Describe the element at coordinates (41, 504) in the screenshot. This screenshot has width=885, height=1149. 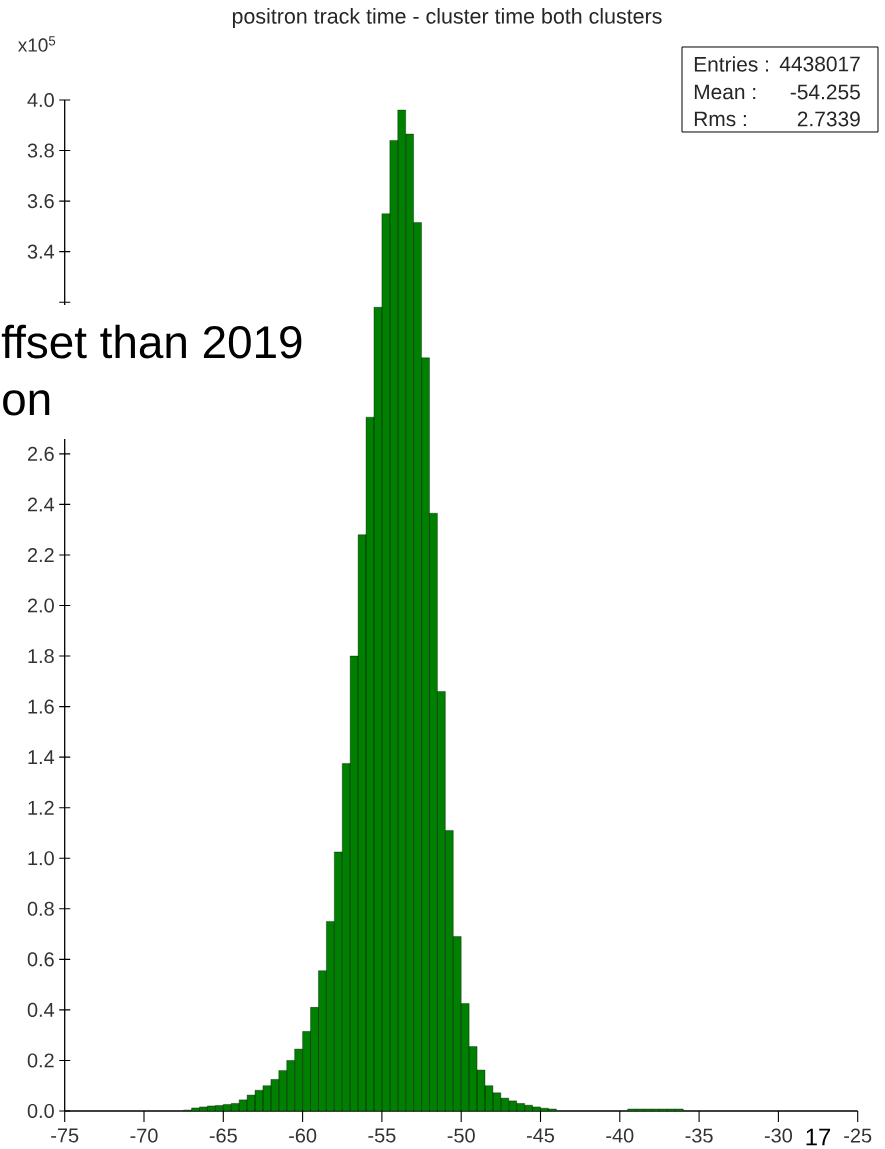
I see `y-tick-label: 2.4` at that location.